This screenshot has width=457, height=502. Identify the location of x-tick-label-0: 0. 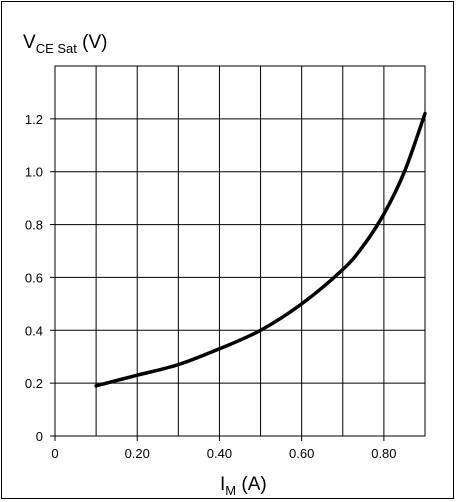
(54, 453).